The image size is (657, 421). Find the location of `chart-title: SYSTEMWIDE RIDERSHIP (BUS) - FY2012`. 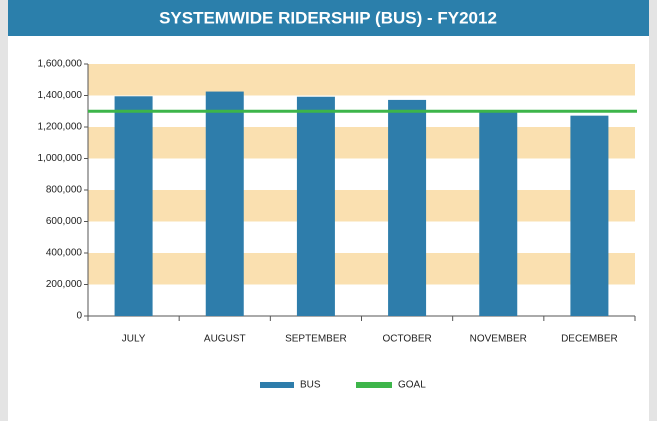

chart-title: SYSTEMWIDE RIDERSHIP (BUS) - FY2012 is located at coordinates (328, 17).